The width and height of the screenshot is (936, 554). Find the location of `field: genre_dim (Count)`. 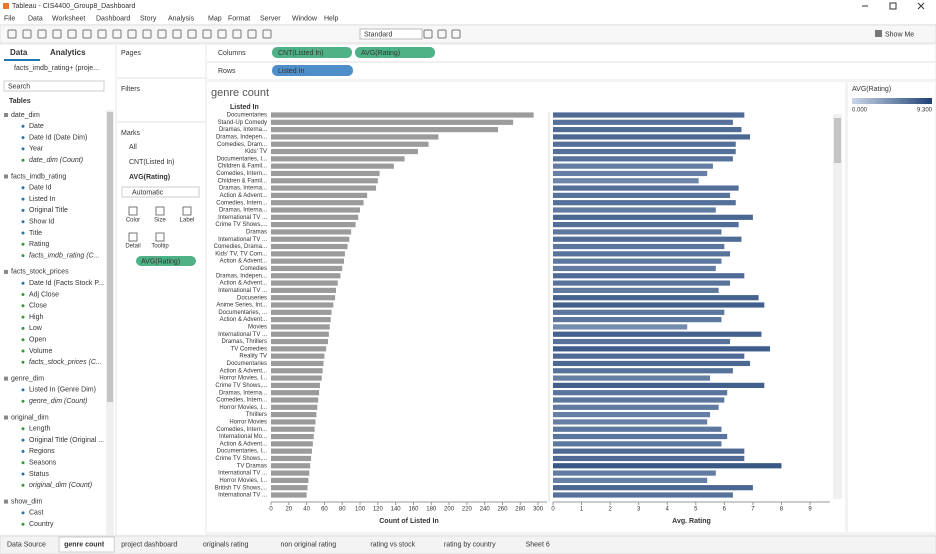

field: genre_dim (Count) is located at coordinates (58, 401).